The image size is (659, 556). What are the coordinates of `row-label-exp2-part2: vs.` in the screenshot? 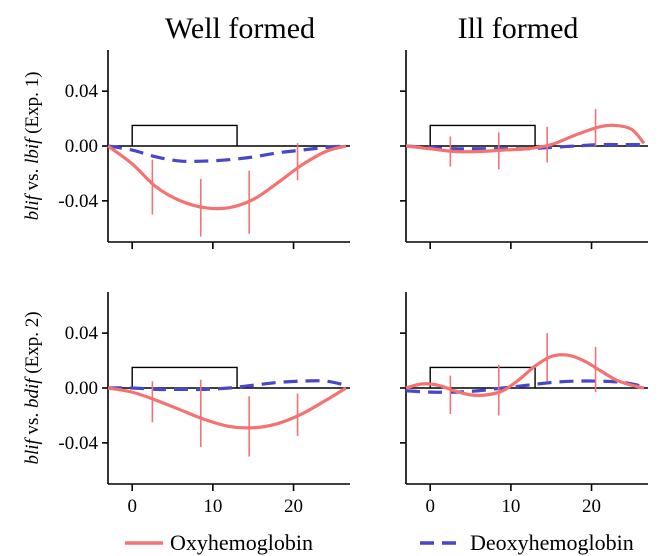 It's located at (32, 423).